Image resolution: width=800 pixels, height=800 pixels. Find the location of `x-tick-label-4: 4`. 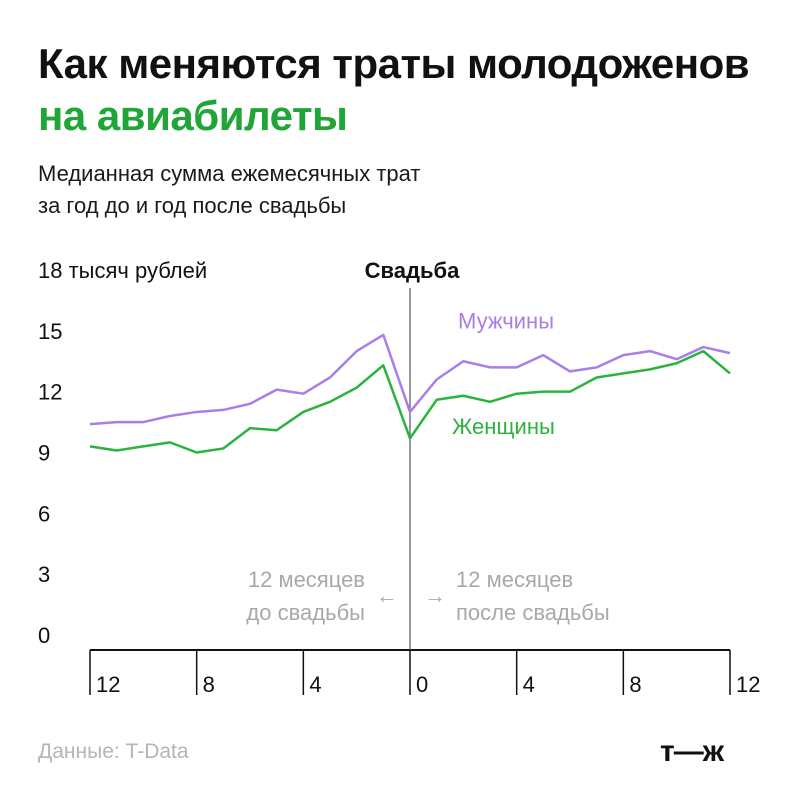

x-tick-label-4: 4 is located at coordinates (529, 684).